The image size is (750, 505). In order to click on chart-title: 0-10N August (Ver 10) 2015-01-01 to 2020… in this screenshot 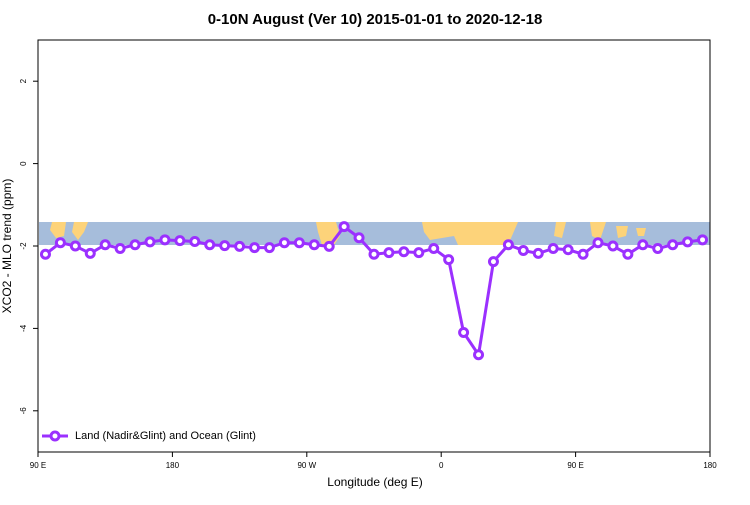, I will do `click(375, 19)`.